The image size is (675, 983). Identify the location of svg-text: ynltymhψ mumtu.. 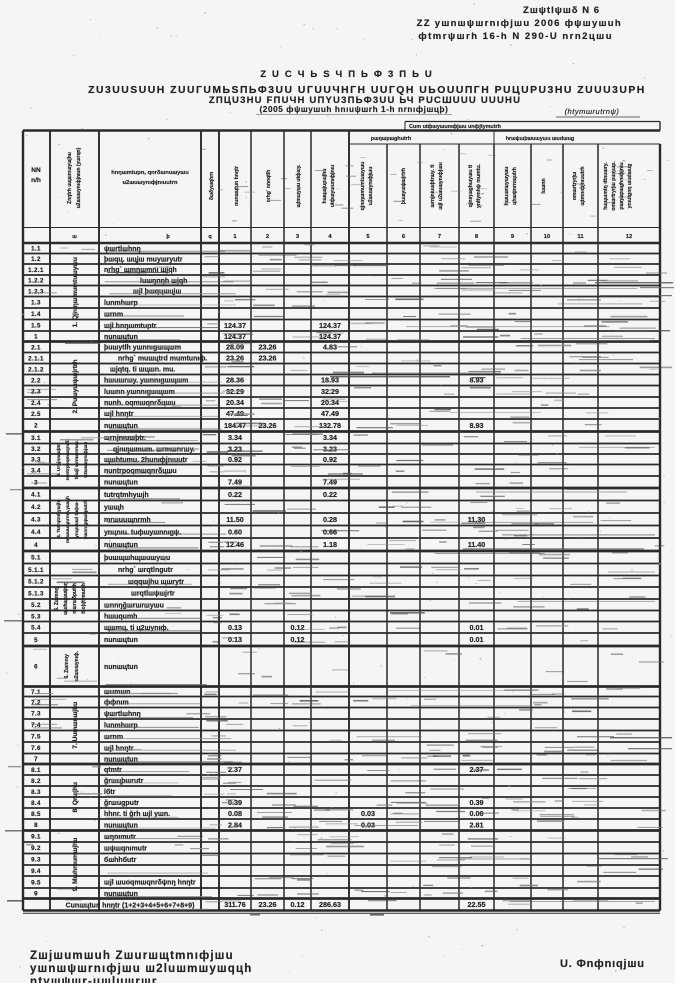
(479, 185).